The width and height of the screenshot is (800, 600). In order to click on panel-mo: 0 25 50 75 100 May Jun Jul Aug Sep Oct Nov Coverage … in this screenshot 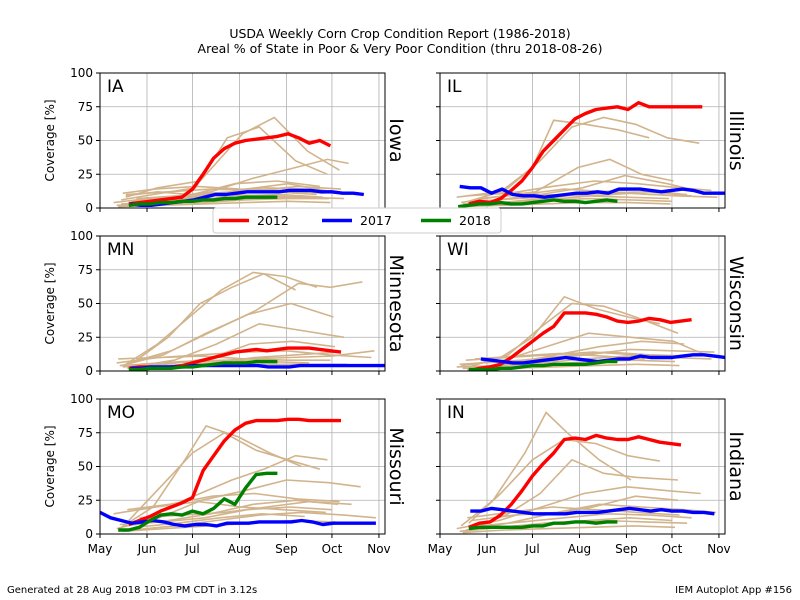, I will do `click(225, 474)`.